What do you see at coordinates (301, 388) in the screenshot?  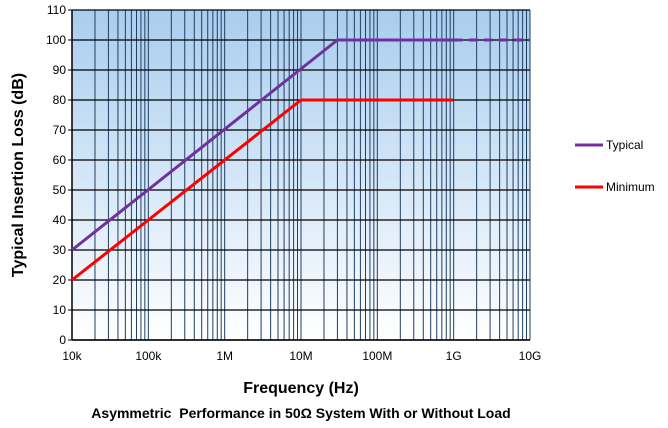 I see `x-axis-title: Frequency (Hz)` at bounding box center [301, 388].